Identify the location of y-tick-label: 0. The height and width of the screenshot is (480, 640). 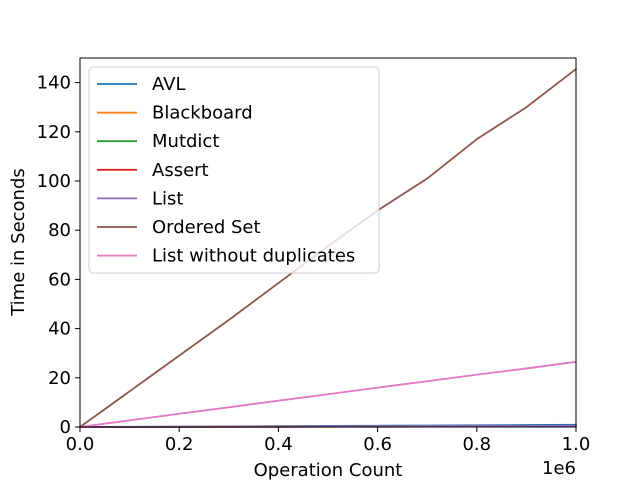
(65, 427).